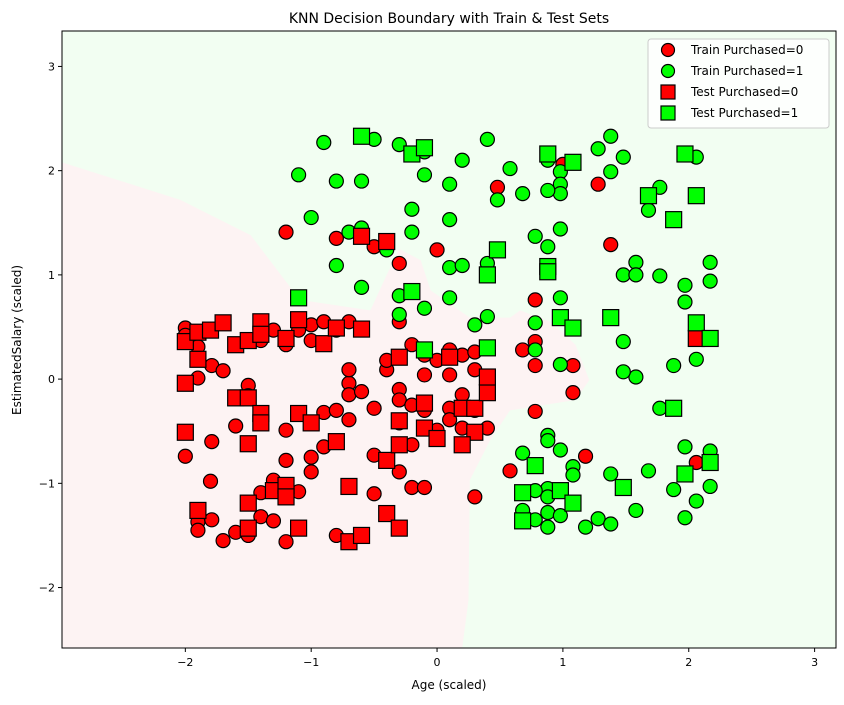 This screenshot has width=844, height=705. What do you see at coordinates (668, 50) in the screenshot?
I see `legend-marker-circle-icon` at bounding box center [668, 50].